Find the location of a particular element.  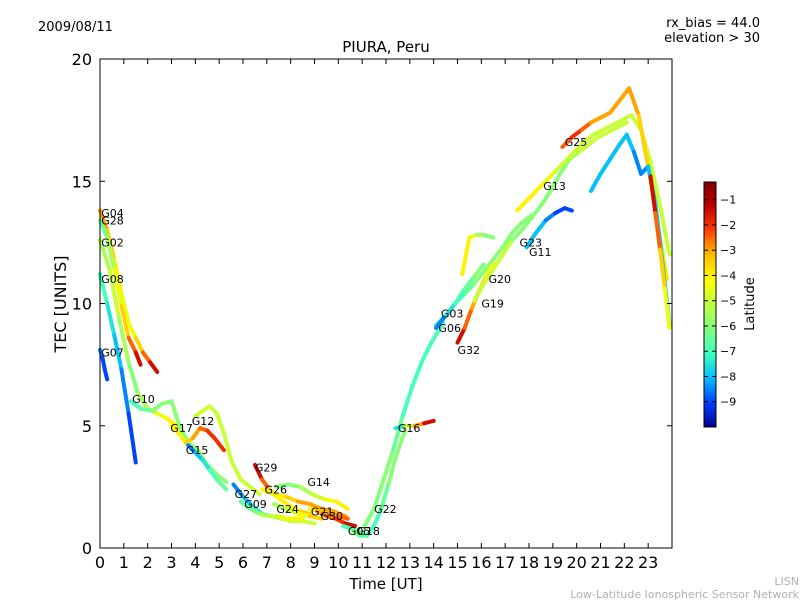

series-g24 is located at coordinates (297, 511).